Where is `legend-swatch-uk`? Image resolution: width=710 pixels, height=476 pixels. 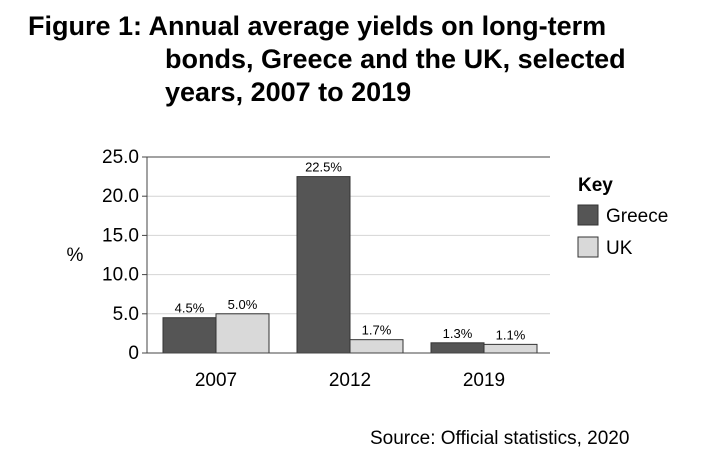 legend-swatch-uk is located at coordinates (588, 247).